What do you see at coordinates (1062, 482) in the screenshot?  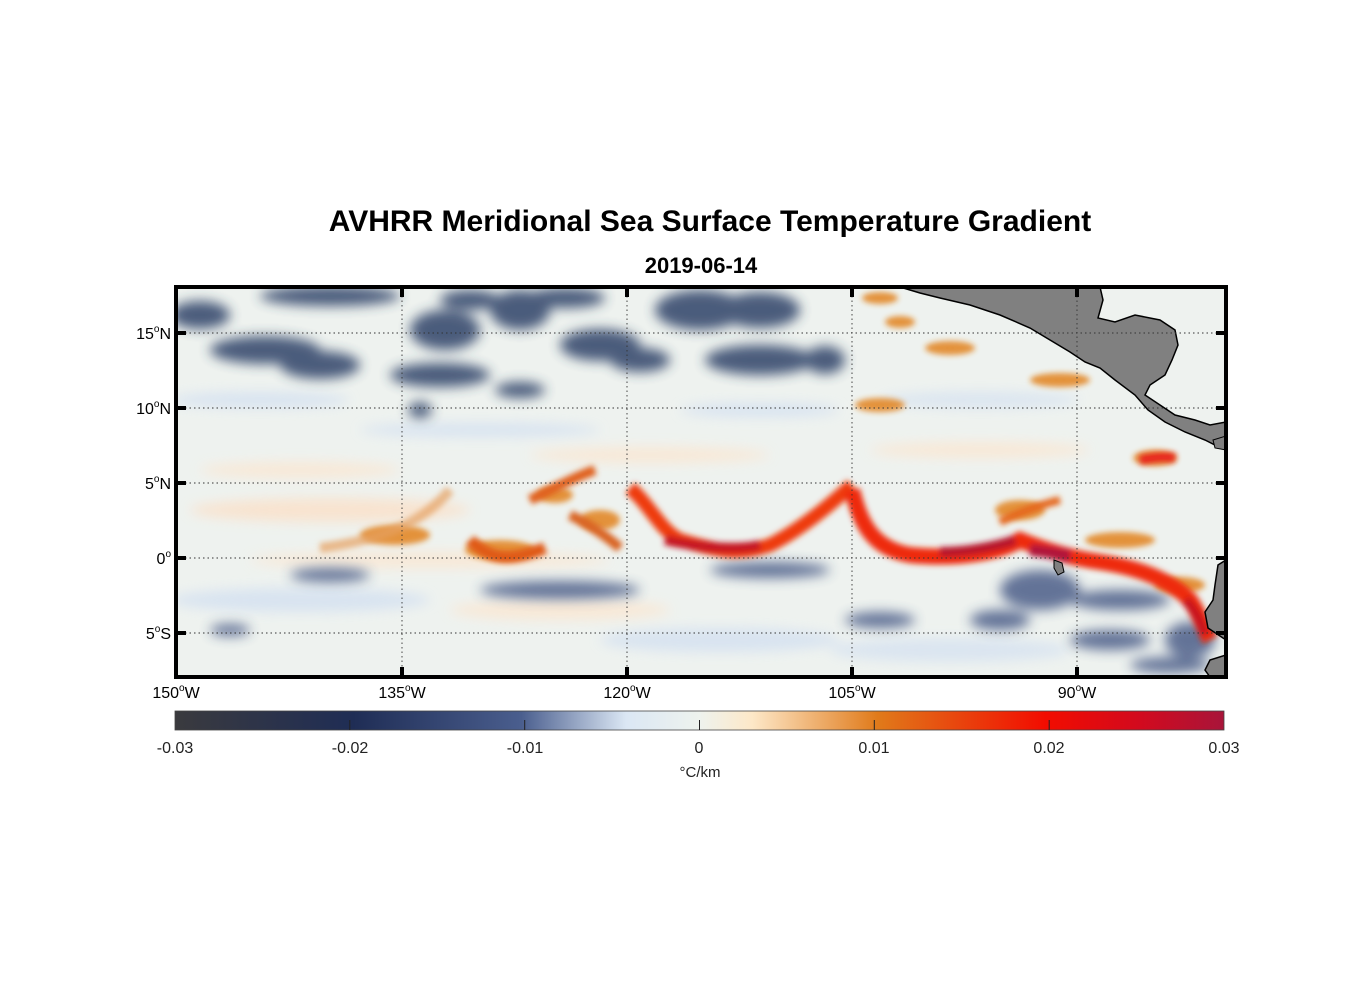 I see `land-mass` at bounding box center [1062, 482].